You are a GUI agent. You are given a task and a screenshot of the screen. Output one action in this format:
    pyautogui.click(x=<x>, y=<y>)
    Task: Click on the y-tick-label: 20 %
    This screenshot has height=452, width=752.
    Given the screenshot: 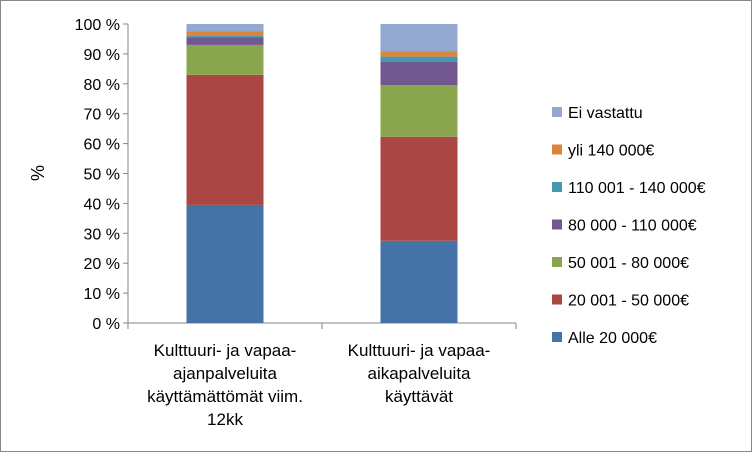 What is the action you would take?
    pyautogui.click(x=102, y=264)
    